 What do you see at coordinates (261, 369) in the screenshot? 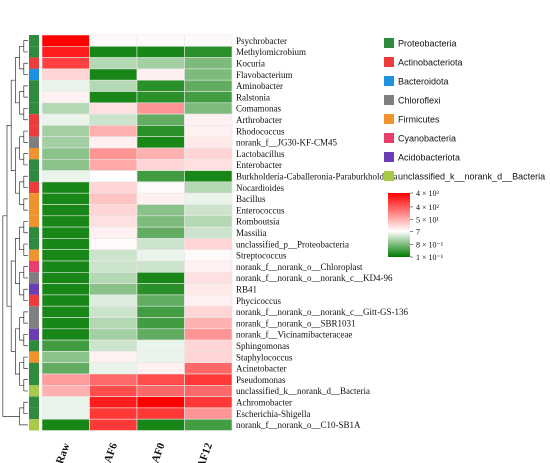
I see `row-label: Acinetobacter` at bounding box center [261, 369].